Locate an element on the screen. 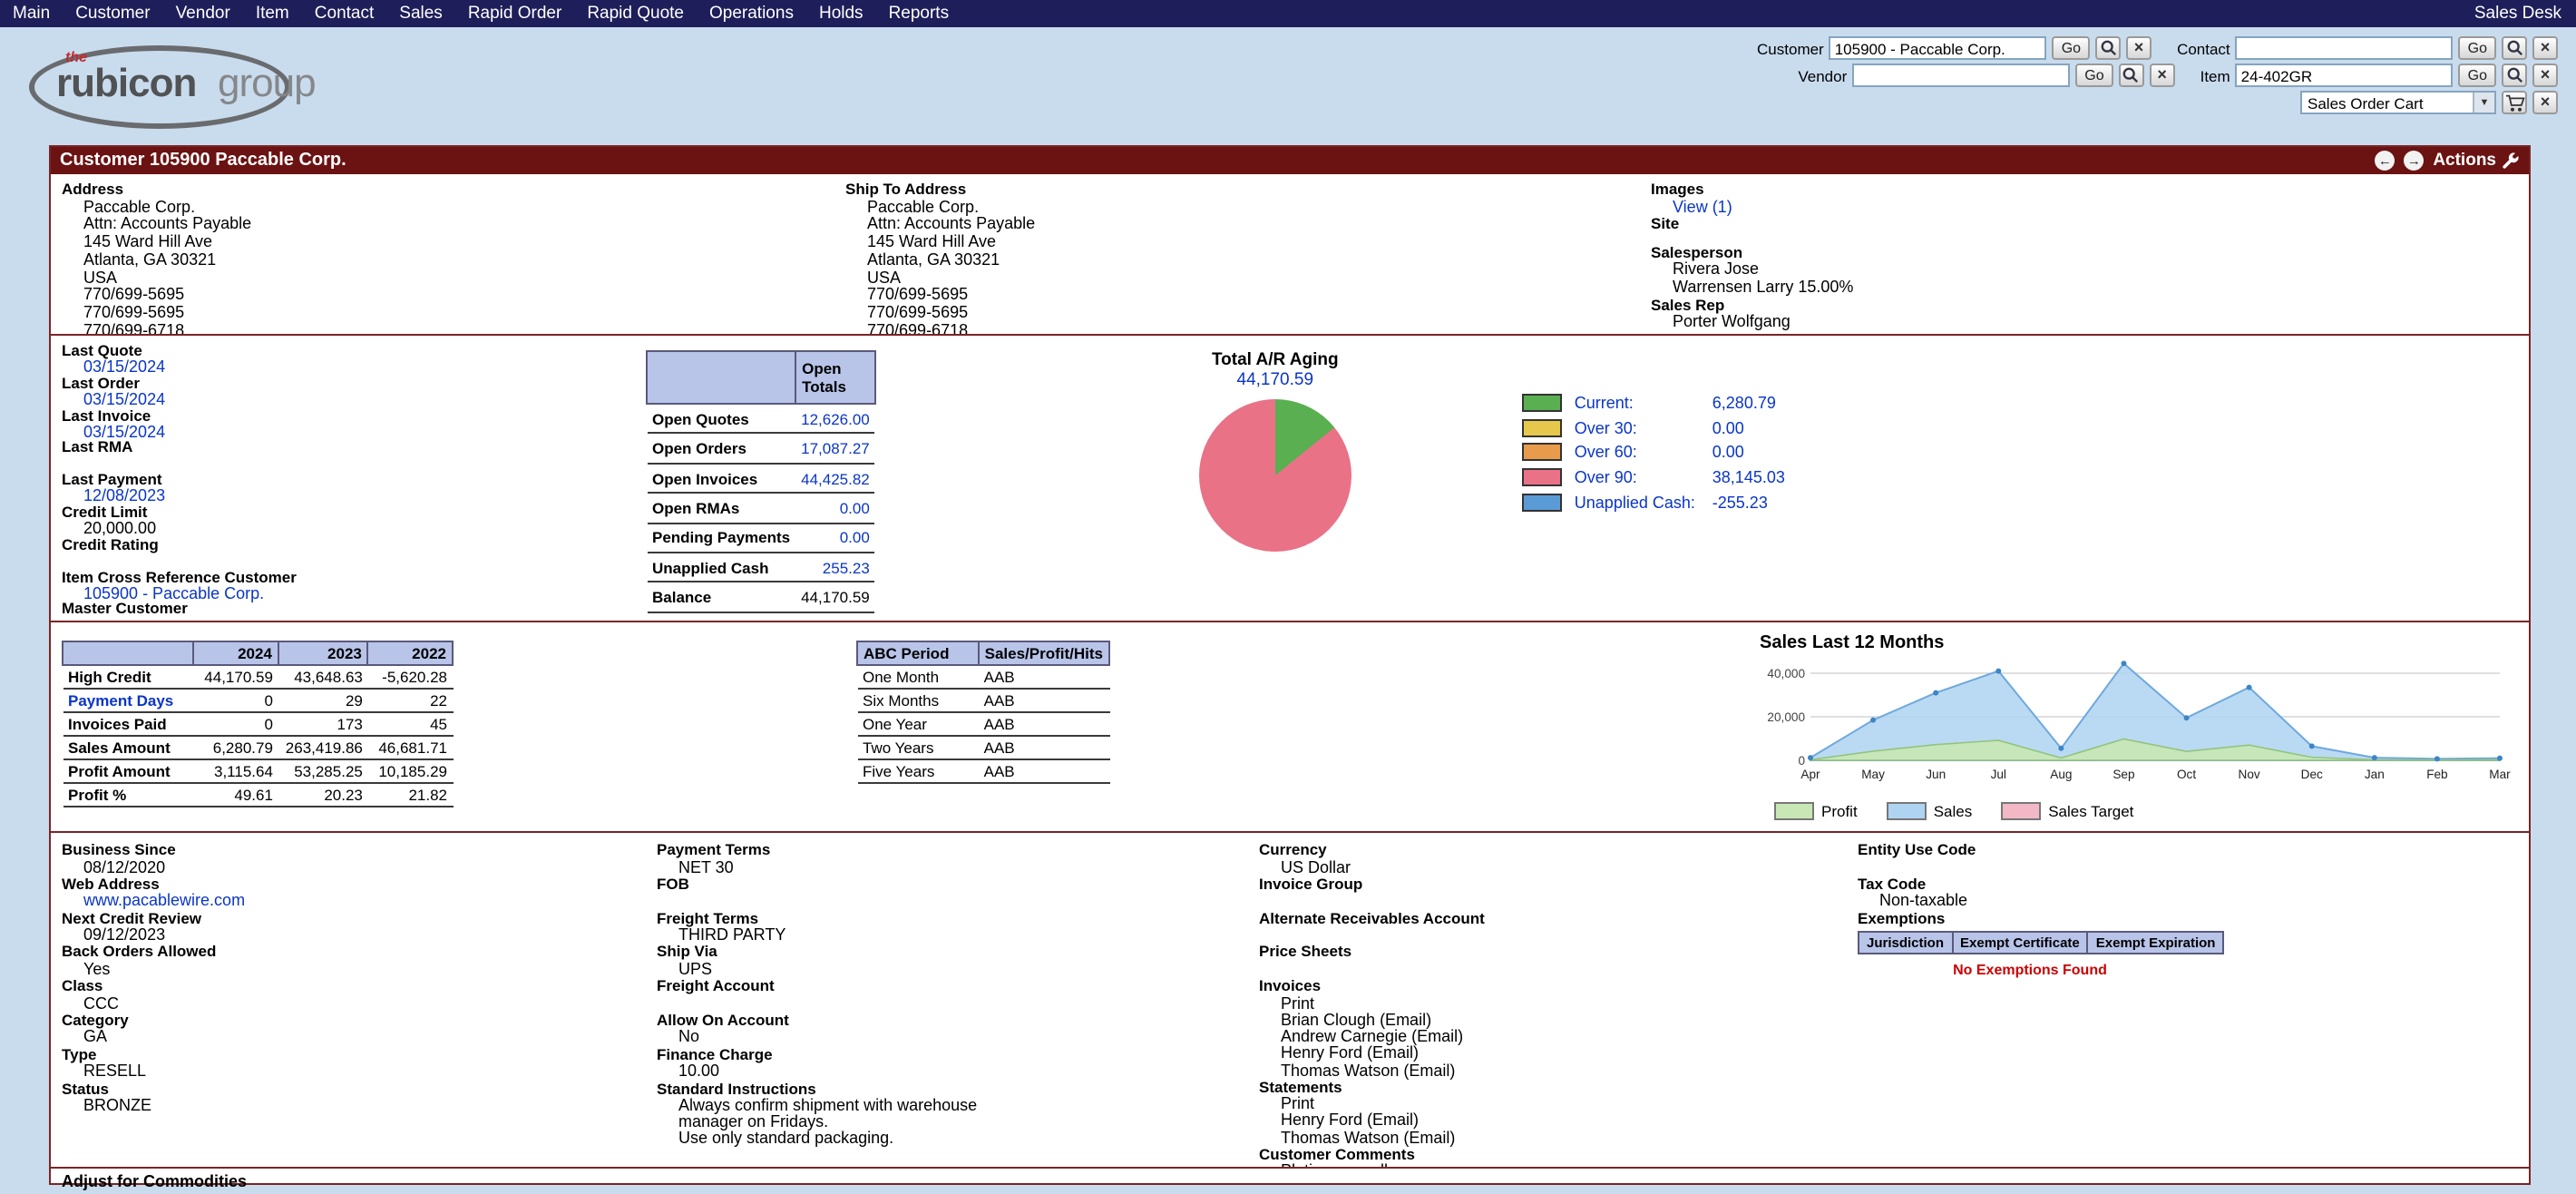 This screenshot has width=2576, height=1194. item-go-button: Go is located at coordinates (2477, 75).